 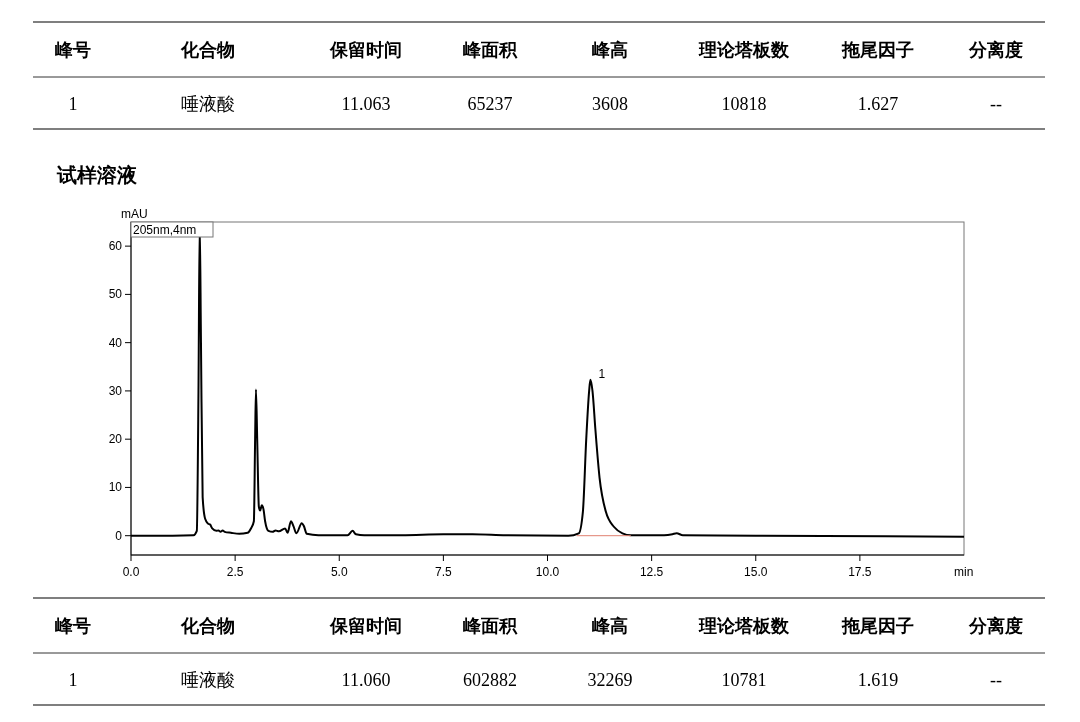 I want to click on x-tick-label: 15.0, so click(x=756, y=572).